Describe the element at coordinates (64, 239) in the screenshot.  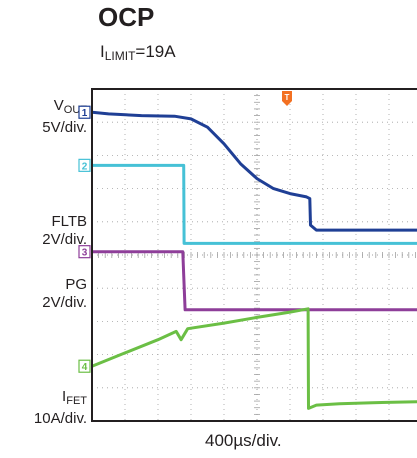
I see `fltb-scale: 2V/div.` at that location.